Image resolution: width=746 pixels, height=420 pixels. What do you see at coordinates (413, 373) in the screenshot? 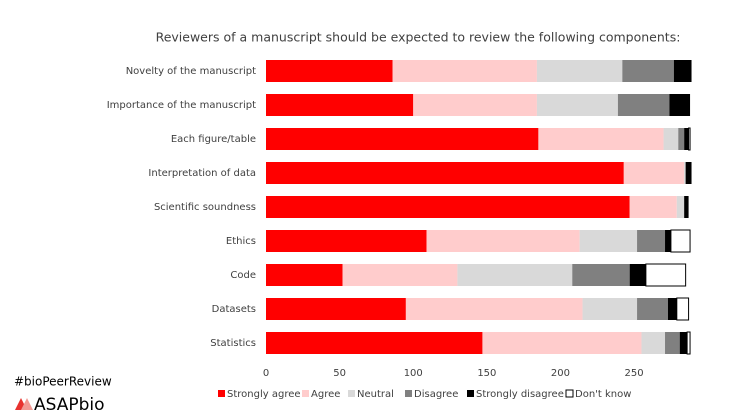
I see `x-tick-label: 100` at bounding box center [413, 373].